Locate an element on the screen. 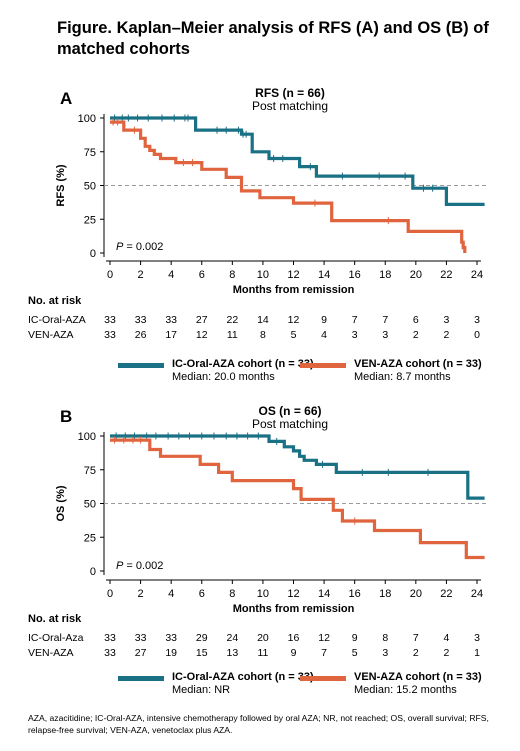  risk-count: 24 is located at coordinates (232, 638).